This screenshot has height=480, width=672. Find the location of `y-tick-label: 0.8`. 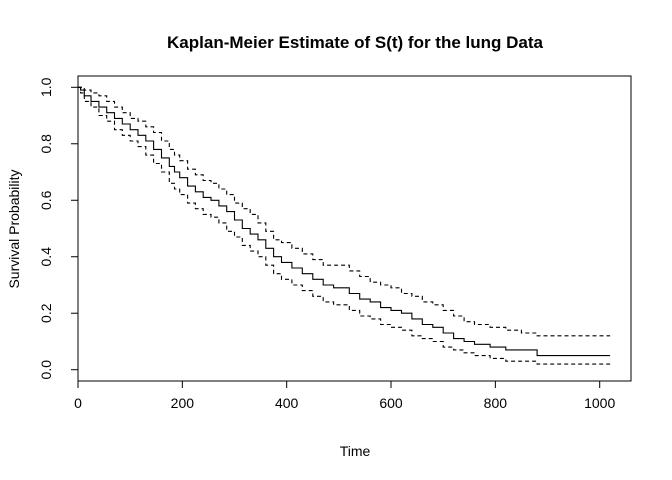

y-tick-label: 0.8 is located at coordinates (46, 144).